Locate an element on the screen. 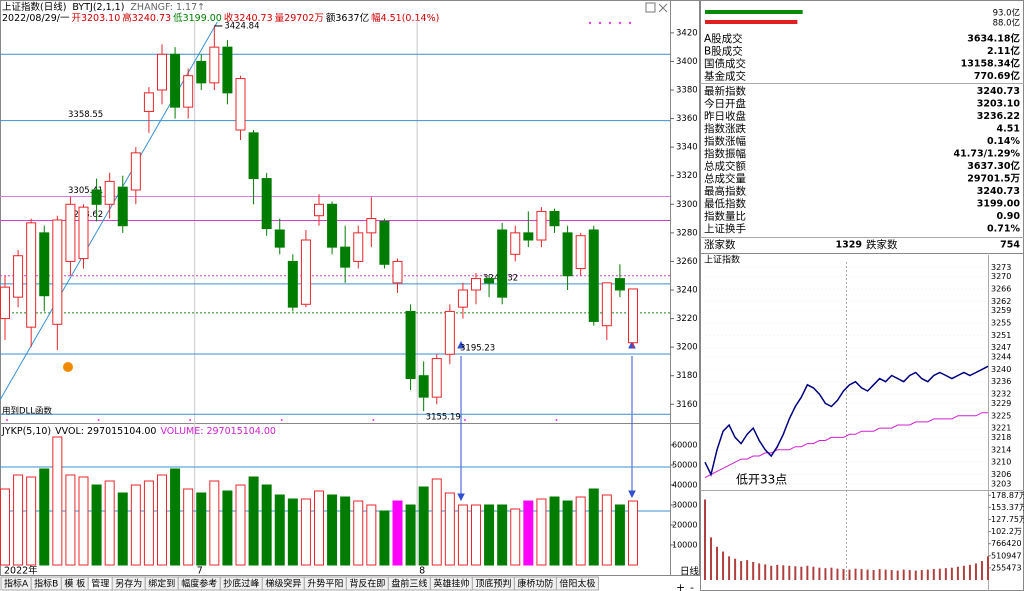 The width and height of the screenshot is (1024, 591). toolbar-tab-label: 盘前三线 is located at coordinates (409, 584).